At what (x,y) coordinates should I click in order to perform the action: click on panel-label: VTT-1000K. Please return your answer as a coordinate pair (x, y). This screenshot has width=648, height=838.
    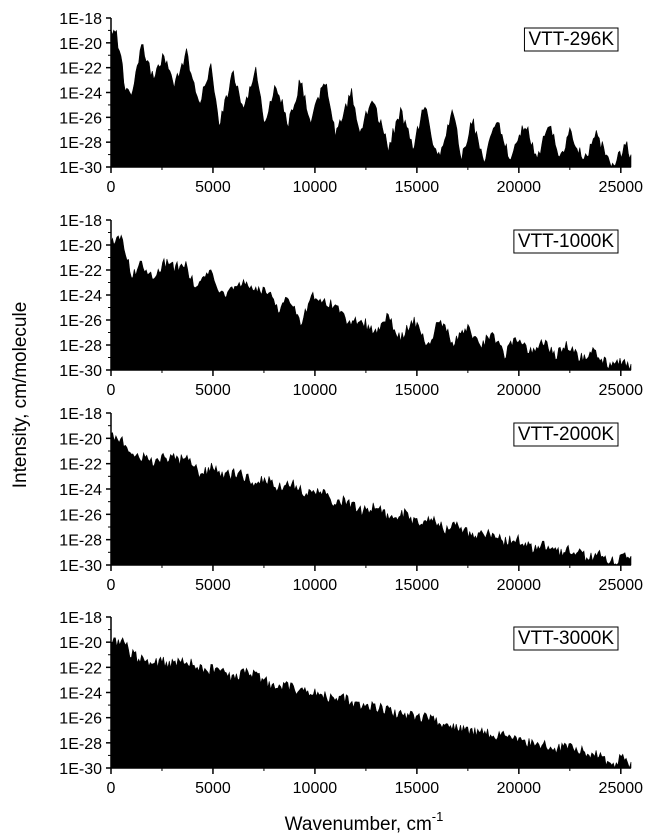
    Looking at the image, I should click on (566, 241).